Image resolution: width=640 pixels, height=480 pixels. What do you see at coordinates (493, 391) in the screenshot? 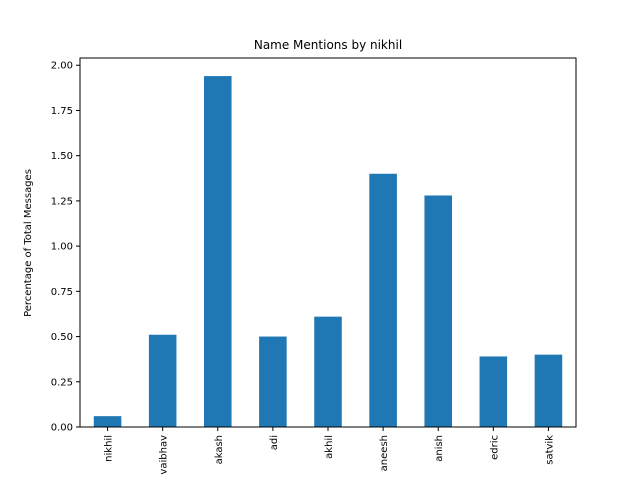
I see `bar-edric` at bounding box center [493, 391].